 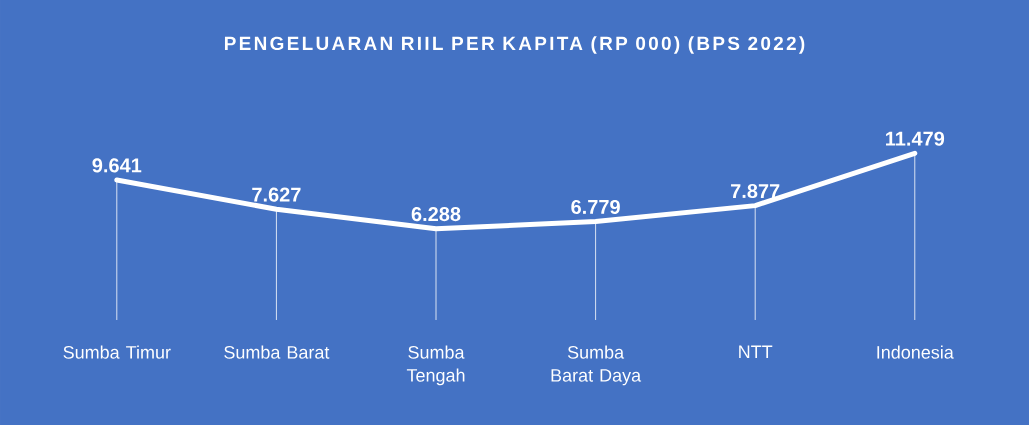 I want to click on data-label: 11.479, so click(x=915, y=138).